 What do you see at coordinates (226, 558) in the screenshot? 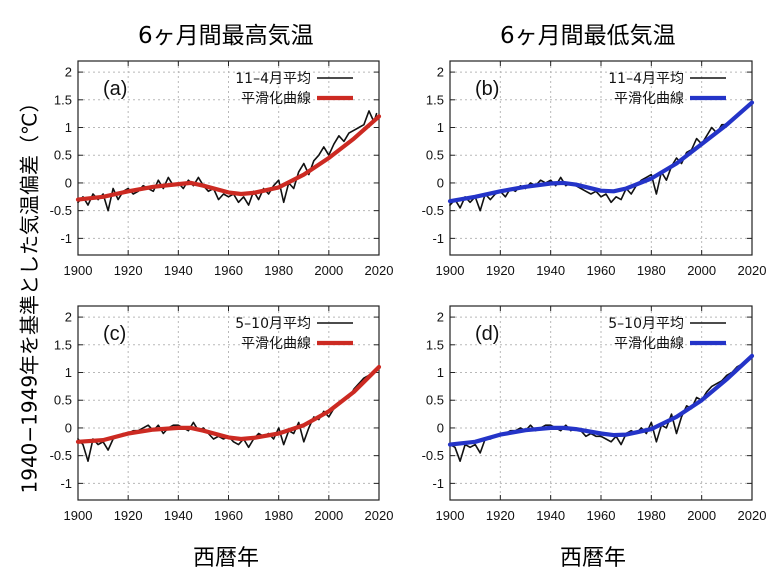
I see `x-axis-label-left: 西暦年` at bounding box center [226, 558].